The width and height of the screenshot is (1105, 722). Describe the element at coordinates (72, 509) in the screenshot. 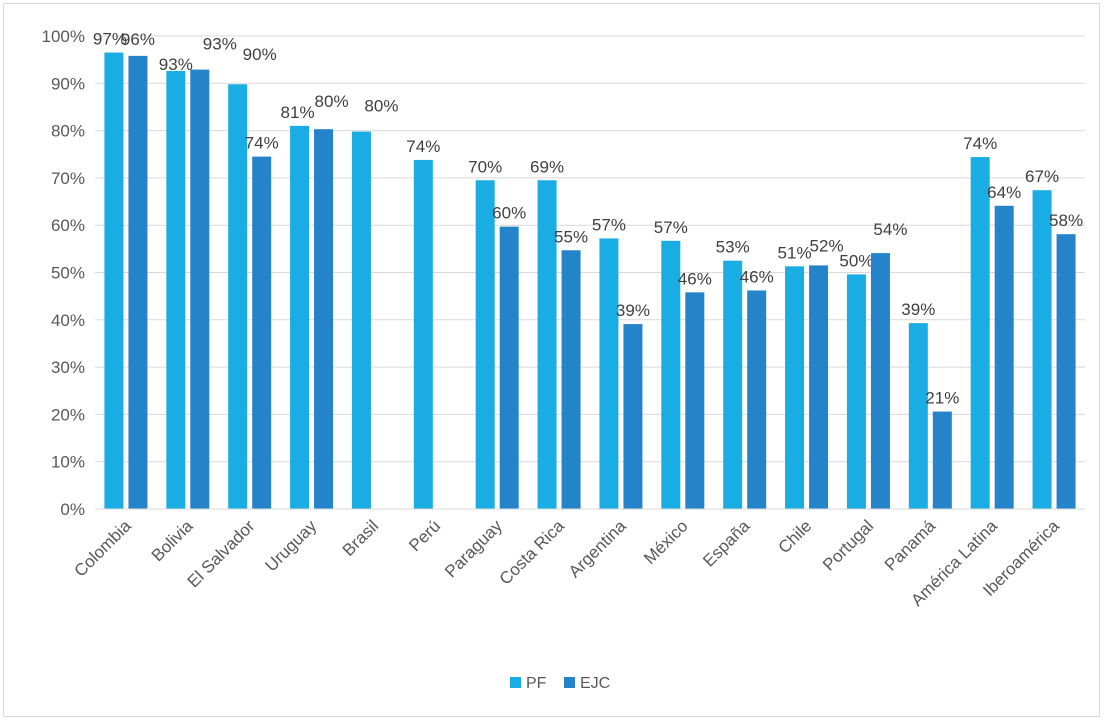

I see `y-tick-label: 0%` at that location.